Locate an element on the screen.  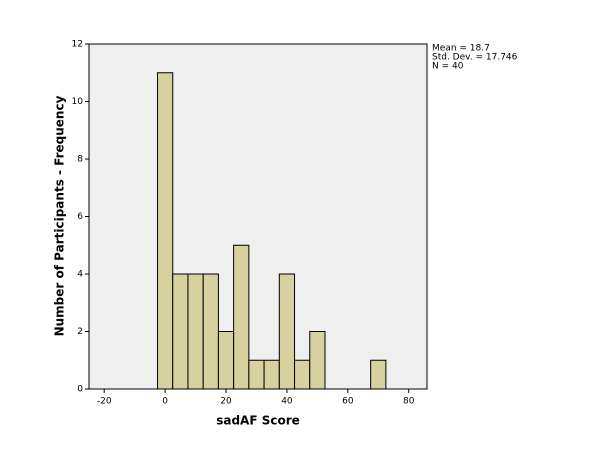
y-tick-label: 10 is located at coordinates (78, 102).